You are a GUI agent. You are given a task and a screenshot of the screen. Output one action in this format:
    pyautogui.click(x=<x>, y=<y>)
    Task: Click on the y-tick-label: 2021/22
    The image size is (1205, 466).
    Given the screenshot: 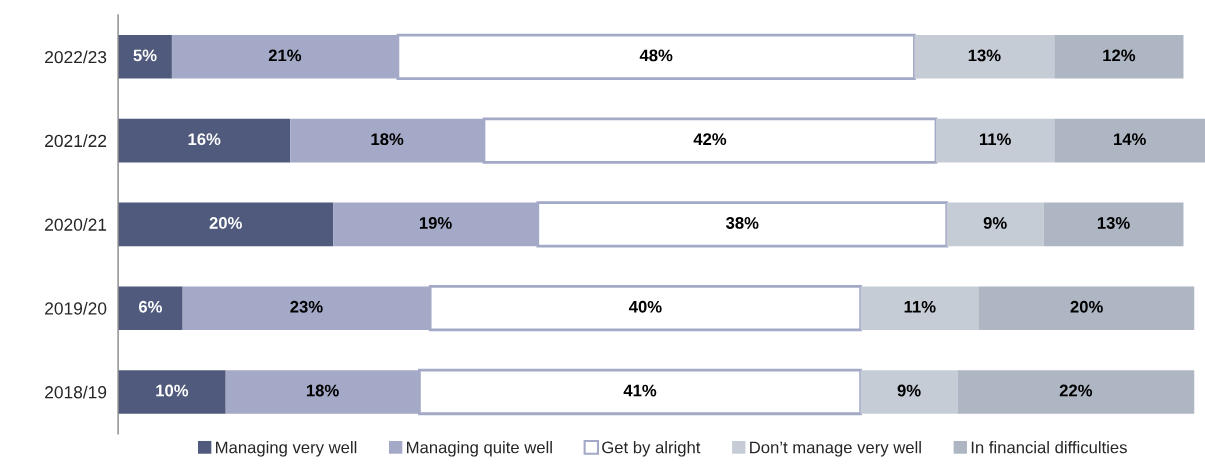 What is the action you would take?
    pyautogui.click(x=76, y=141)
    